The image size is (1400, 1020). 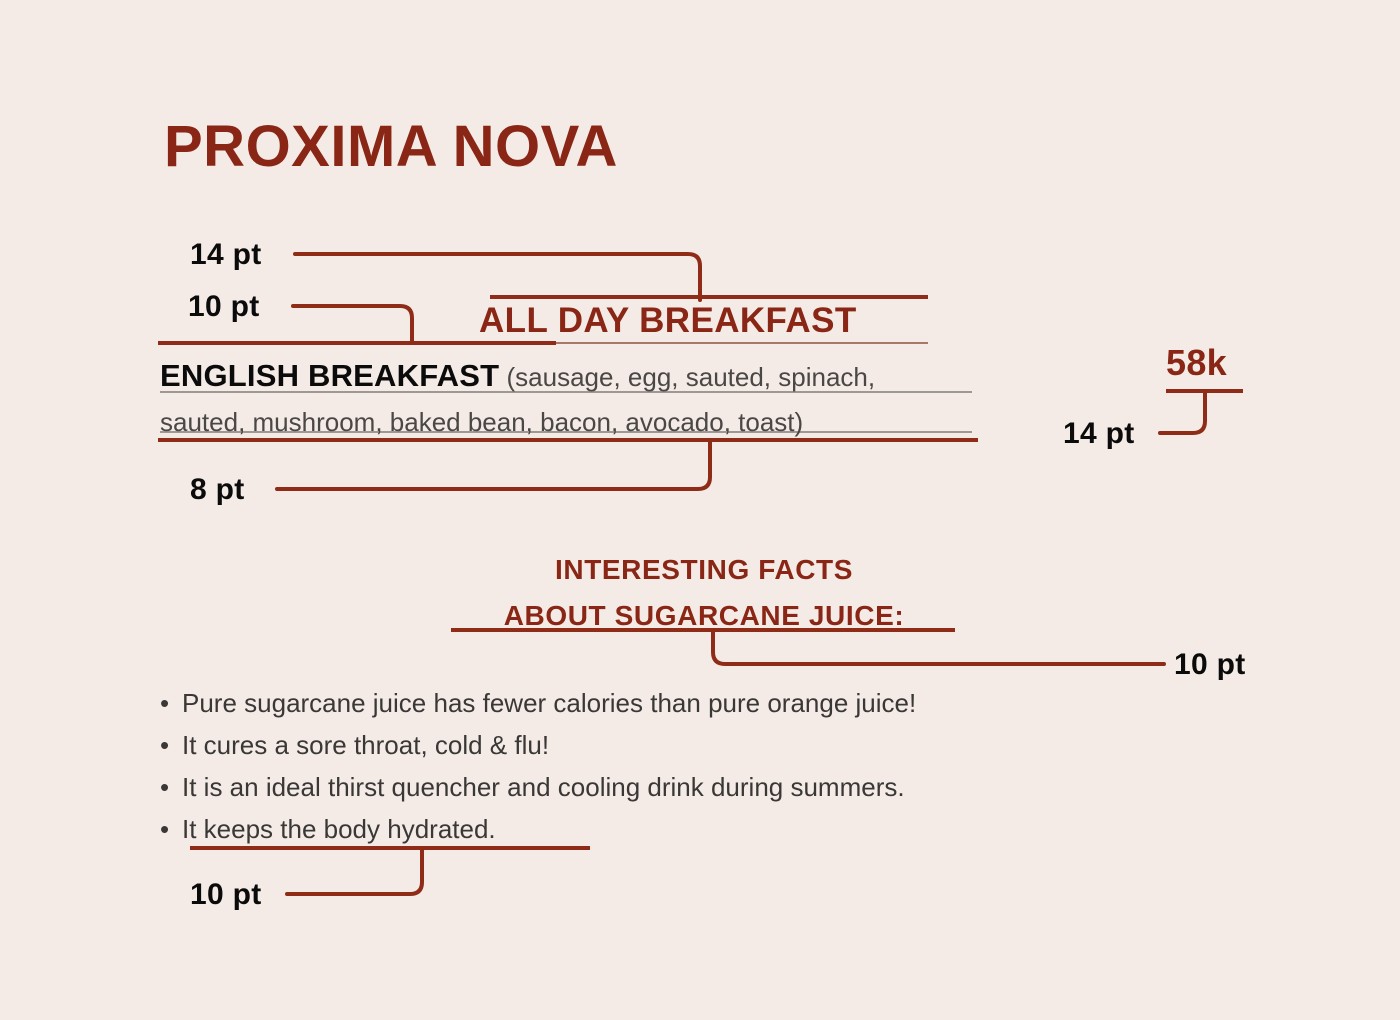 What do you see at coordinates (704, 569) in the screenshot?
I see `facts-heading-line1: INTERESTING FACTS` at bounding box center [704, 569].